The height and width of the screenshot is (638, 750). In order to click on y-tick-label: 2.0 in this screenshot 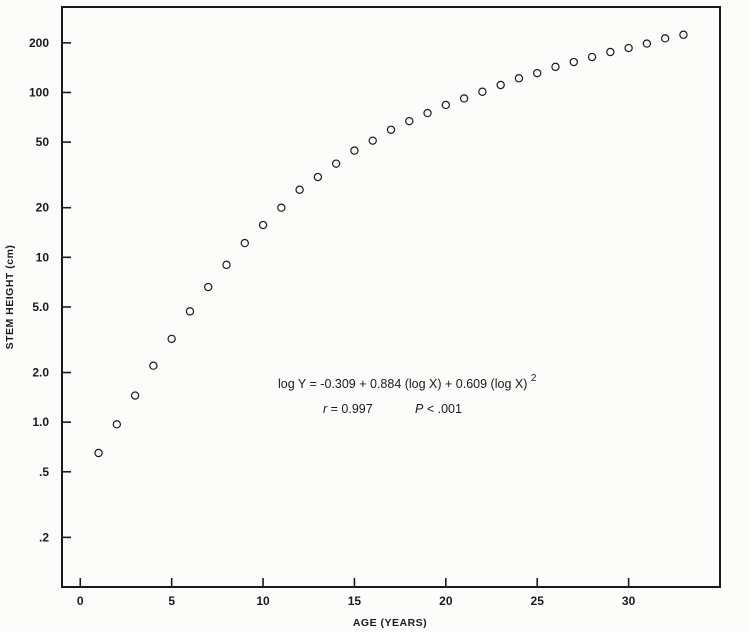, I will do `click(40, 373)`.